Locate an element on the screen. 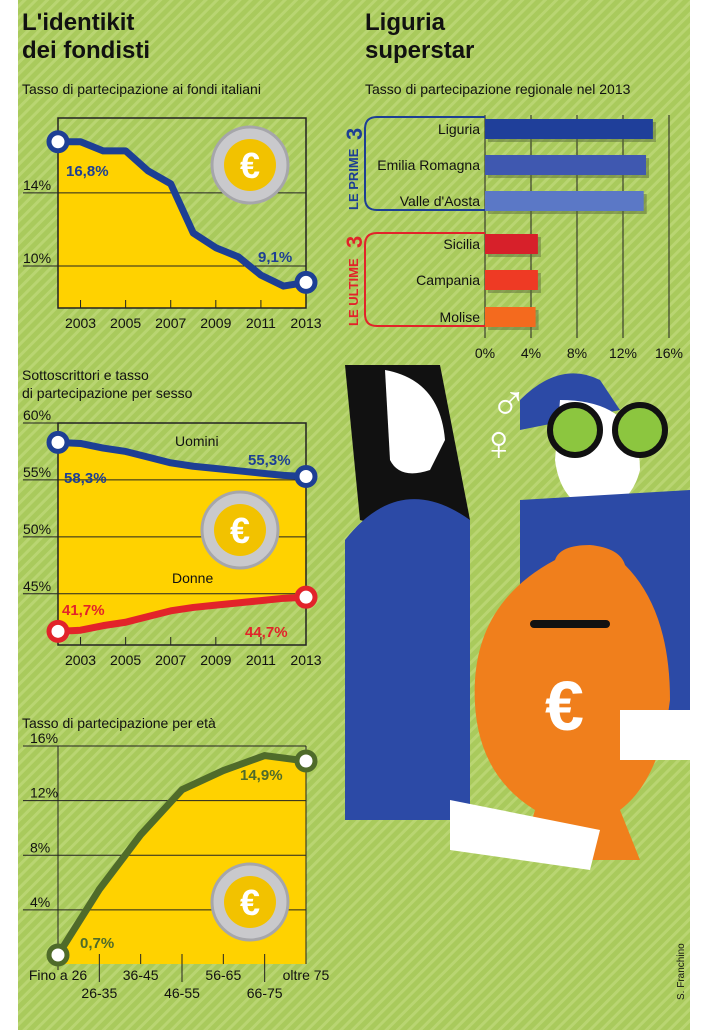 This screenshot has height=1030, width=711. x-tick-label: Fino a 26 is located at coordinates (58, 975).